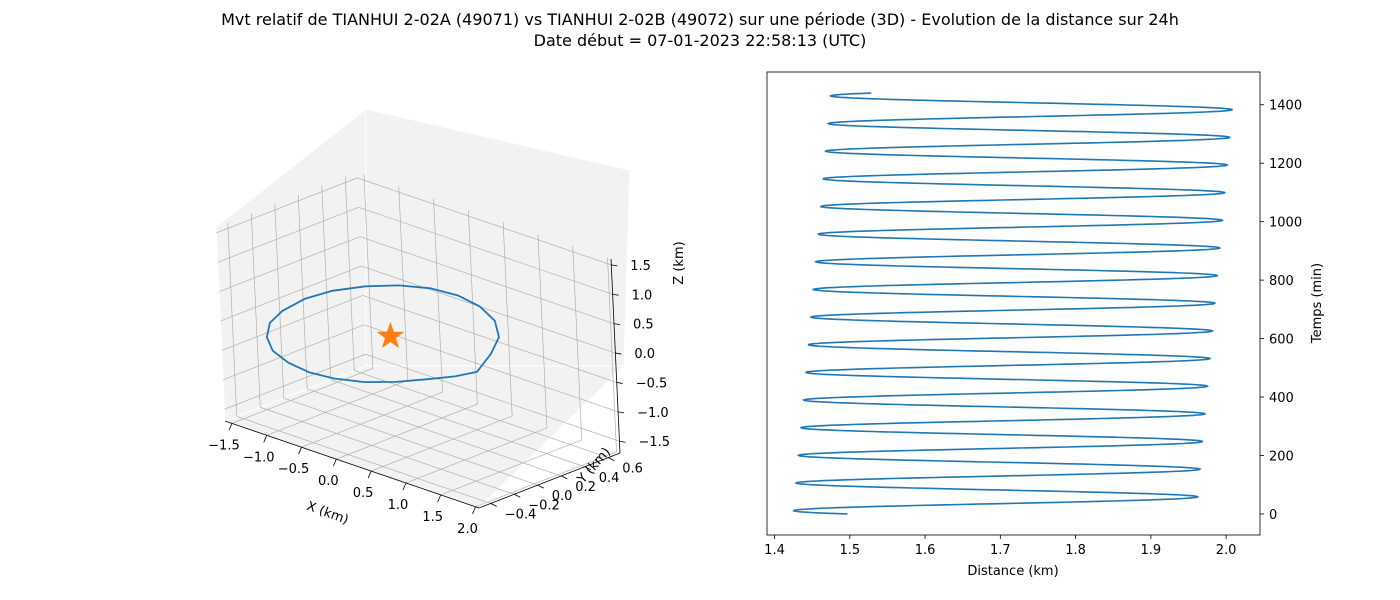 This screenshot has height=600, width=1400. Describe the element at coordinates (849, 550) in the screenshot. I see `x-tick-label: 1.5` at that location.